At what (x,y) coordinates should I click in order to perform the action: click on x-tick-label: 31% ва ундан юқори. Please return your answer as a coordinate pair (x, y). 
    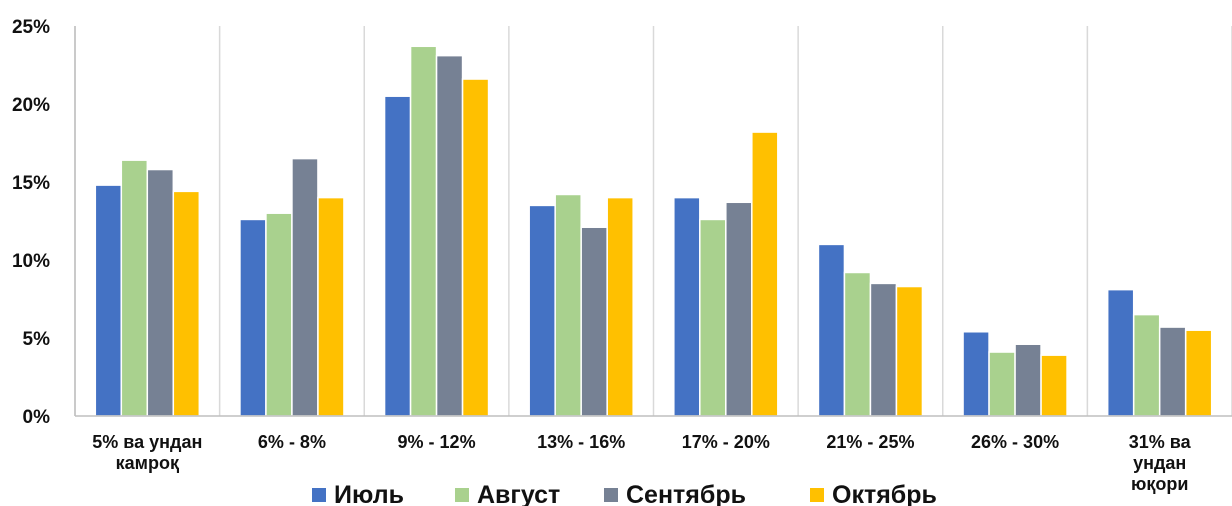
    Looking at the image, I should click on (1160, 463).